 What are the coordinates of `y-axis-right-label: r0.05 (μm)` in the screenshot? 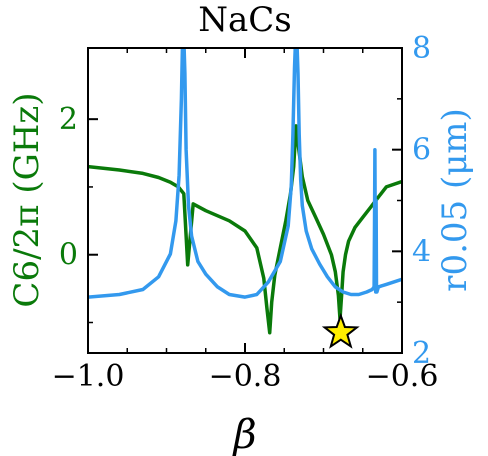 It's located at (455, 200).